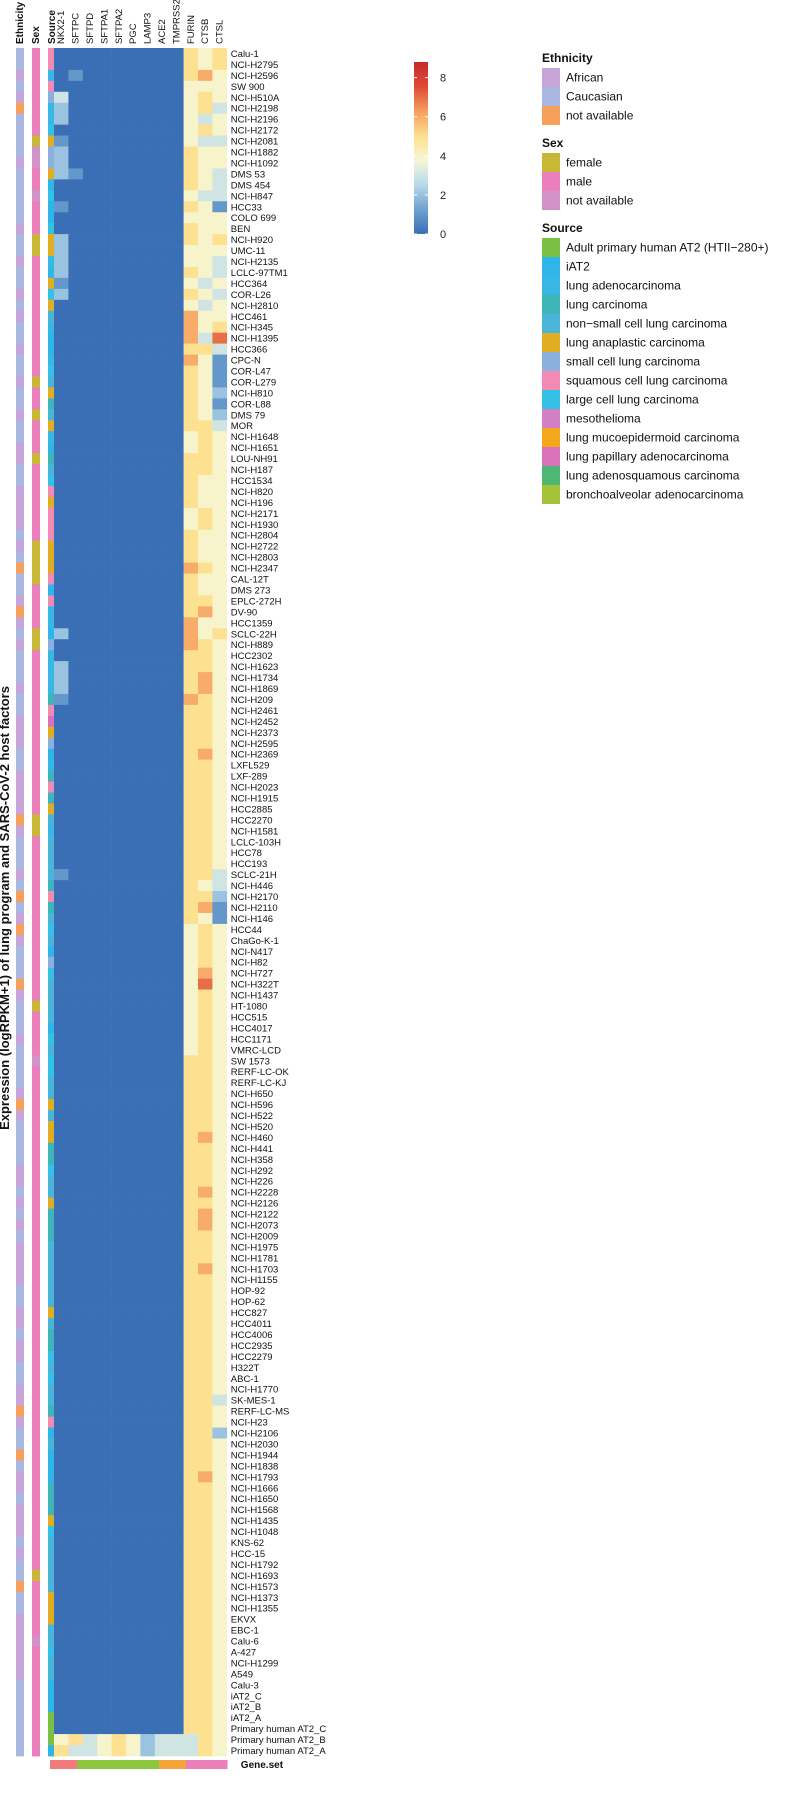 Image resolution: width=787 pixels, height=1800 pixels. Describe the element at coordinates (279, 1729) in the screenshot. I see `row-label: Primary human AT2_C` at that location.